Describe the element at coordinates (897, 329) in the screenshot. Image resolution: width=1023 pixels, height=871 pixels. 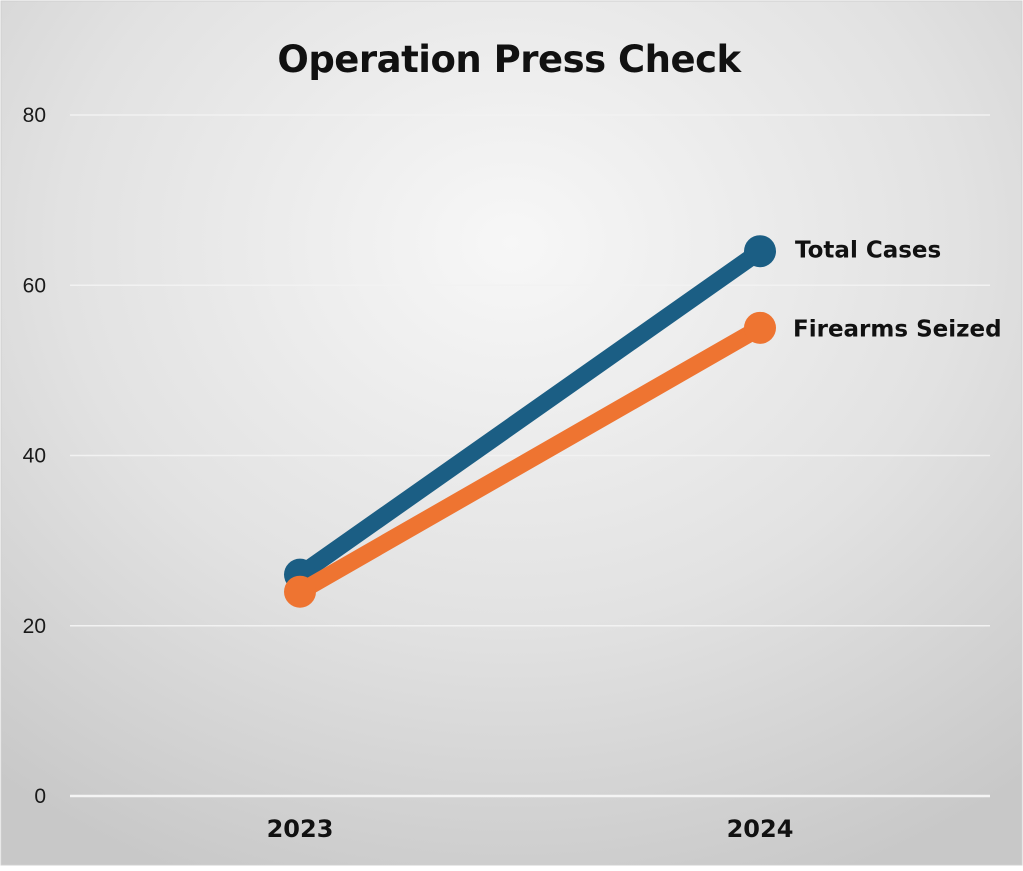
I see `series-label: Firearms Seized` at that location.